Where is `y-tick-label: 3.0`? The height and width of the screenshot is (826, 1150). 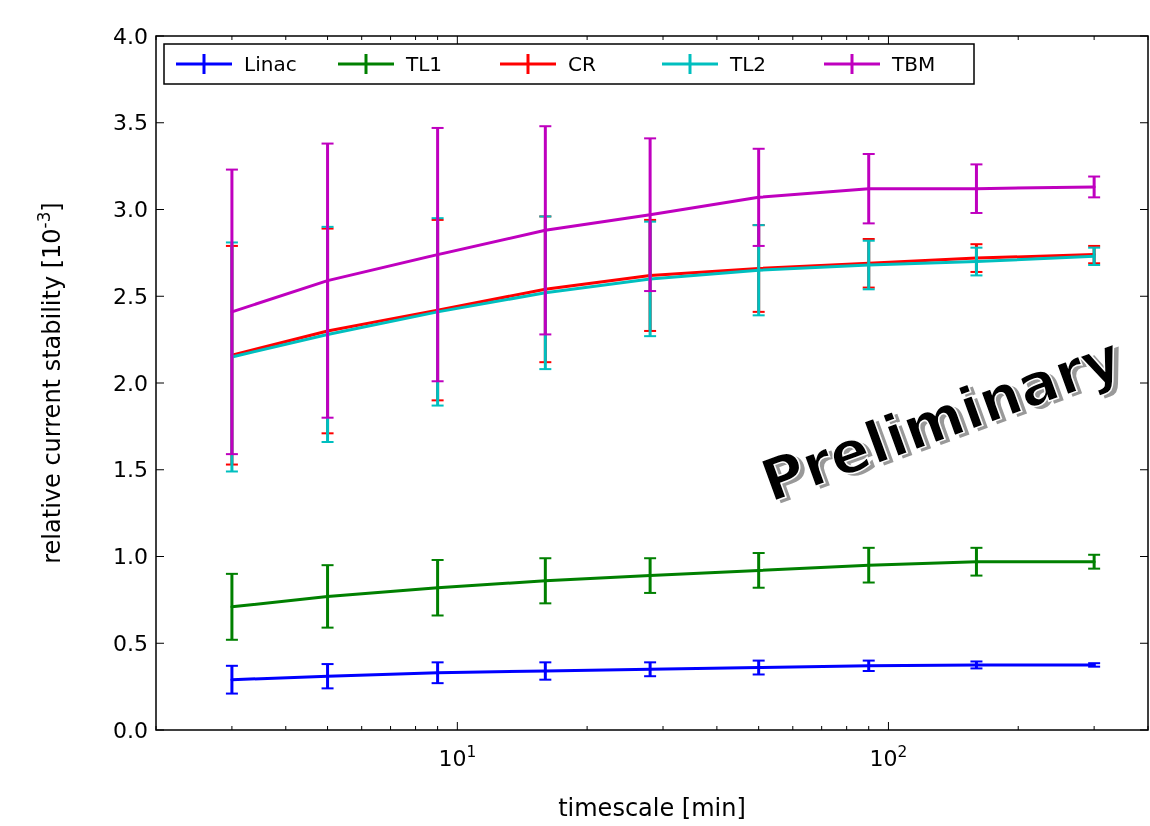
y-tick-label: 3.0 is located at coordinates (130, 210).